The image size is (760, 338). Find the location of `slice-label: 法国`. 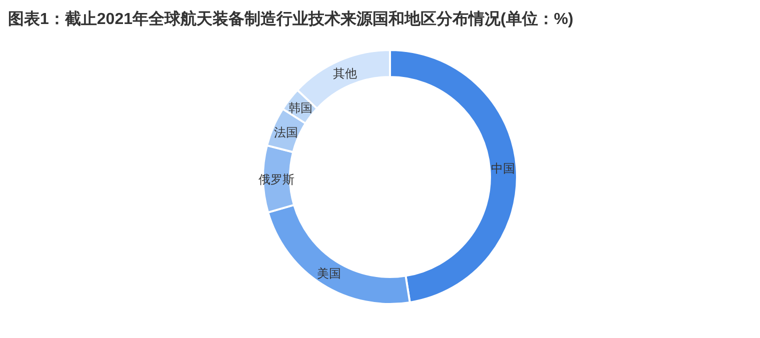

slice-label: 法国 is located at coordinates (286, 132).